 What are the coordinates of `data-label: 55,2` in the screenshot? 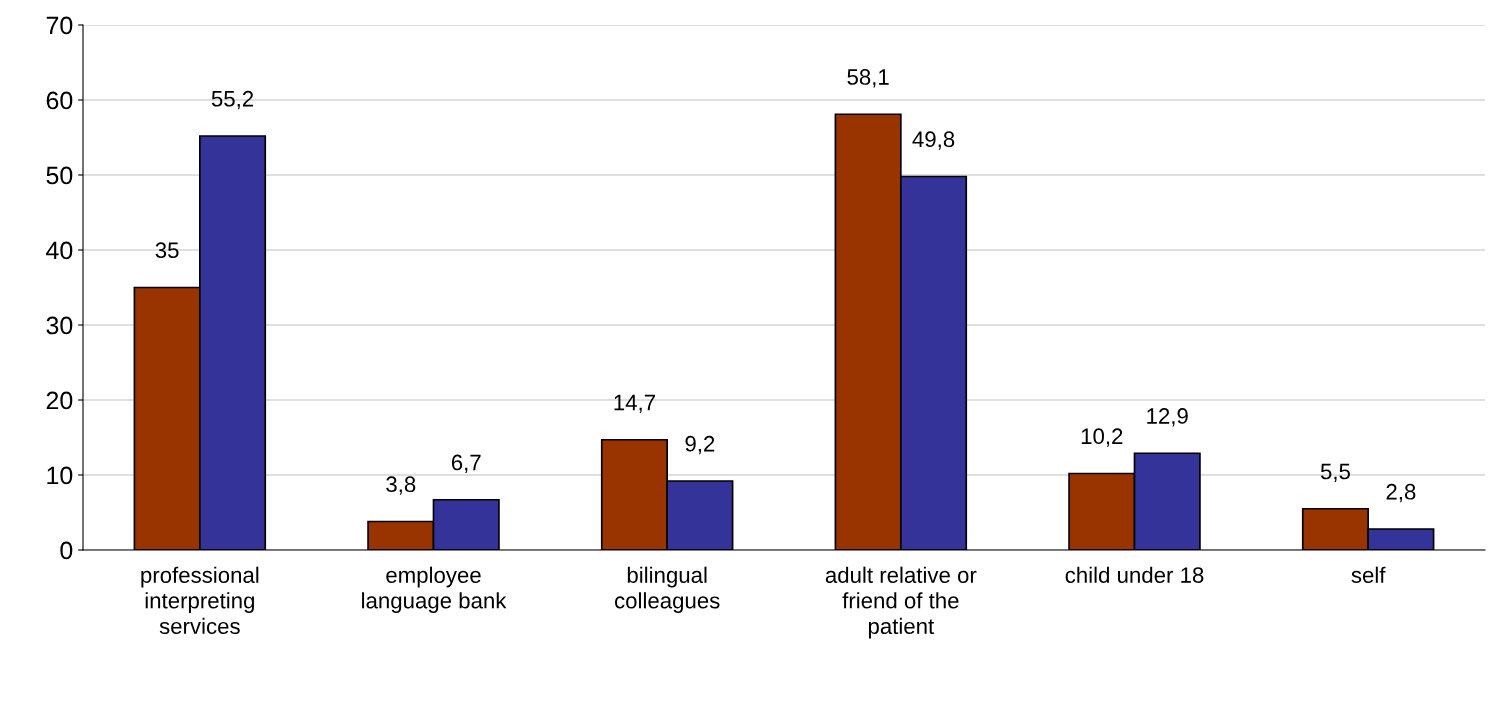 It's located at (232, 100).